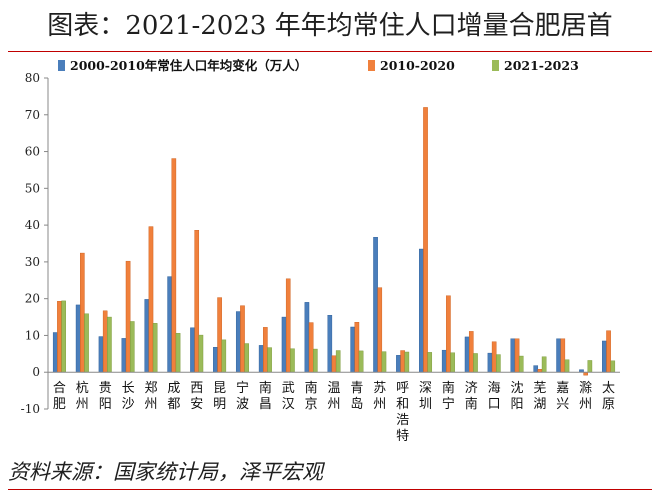 The height and width of the screenshot is (494, 660). What do you see at coordinates (425, 388) in the screenshot?
I see `x-category-label: 深` at bounding box center [425, 388].